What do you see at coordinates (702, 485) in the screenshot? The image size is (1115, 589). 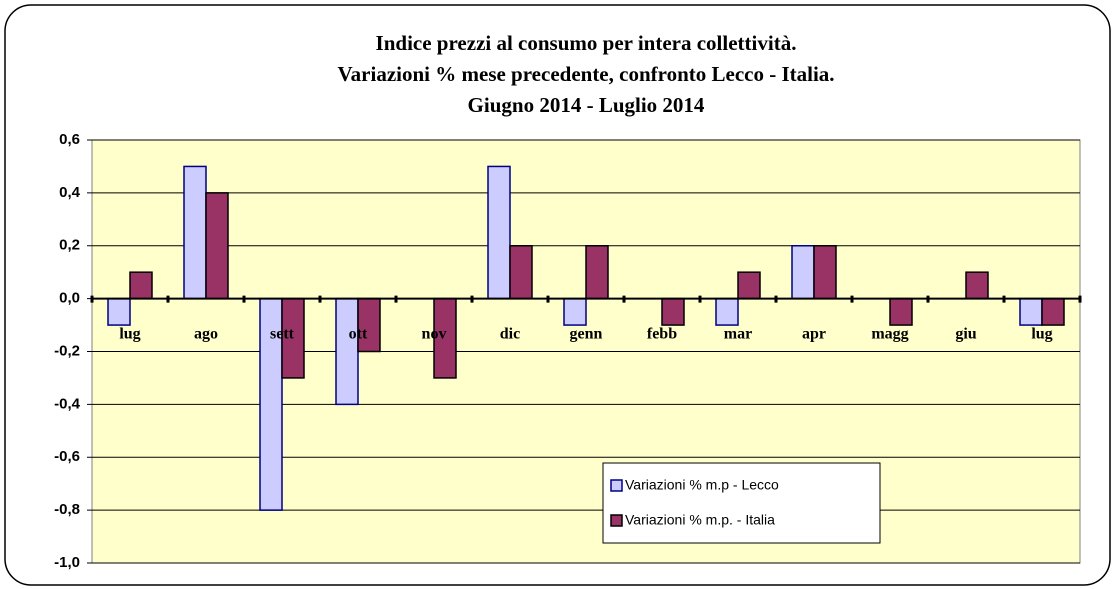 I see `legend-label: Variazioni % m.p - Lecco` at bounding box center [702, 485].